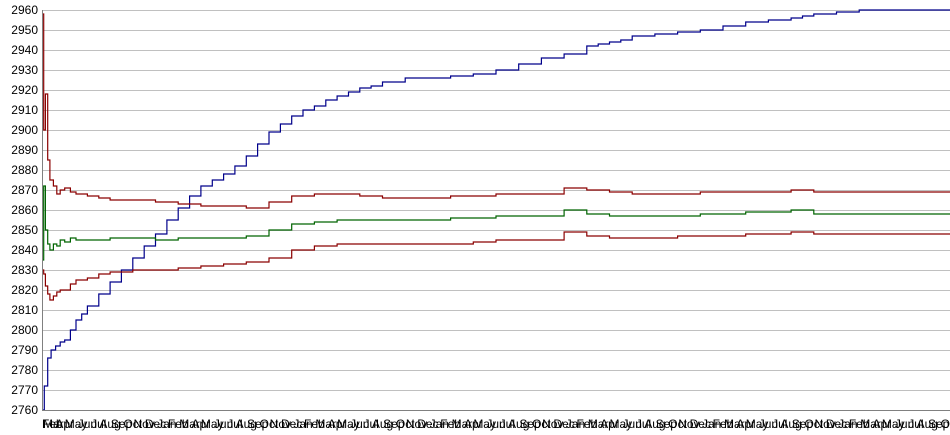 This screenshot has height=435, width=950. Describe the element at coordinates (24, 50) in the screenshot. I see `y-tick-label: 2940` at that location.